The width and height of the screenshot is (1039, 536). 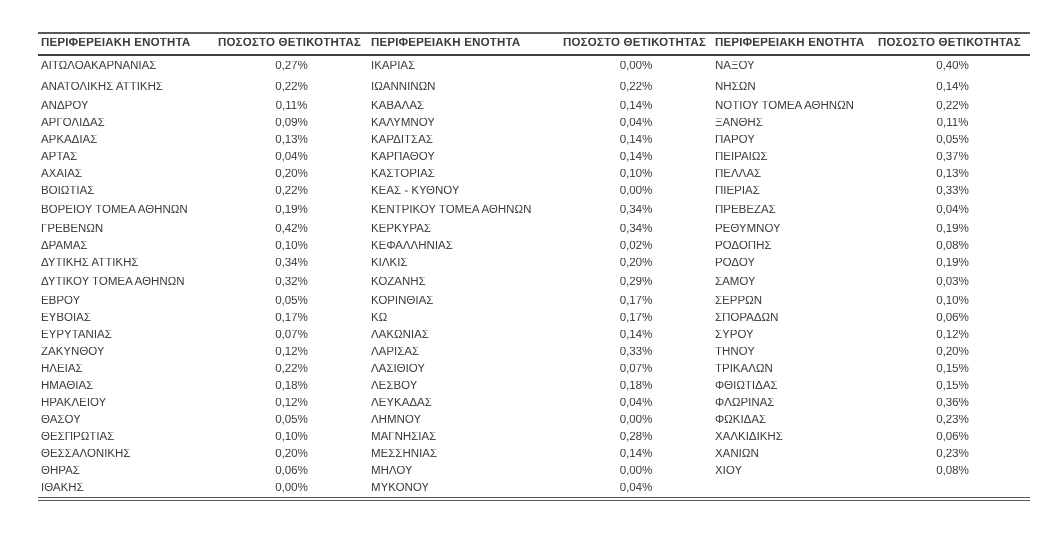 What do you see at coordinates (69, 140) in the screenshot?
I see `region-name-cell: ΑΡΚΑΔΙΑΣ` at bounding box center [69, 140].